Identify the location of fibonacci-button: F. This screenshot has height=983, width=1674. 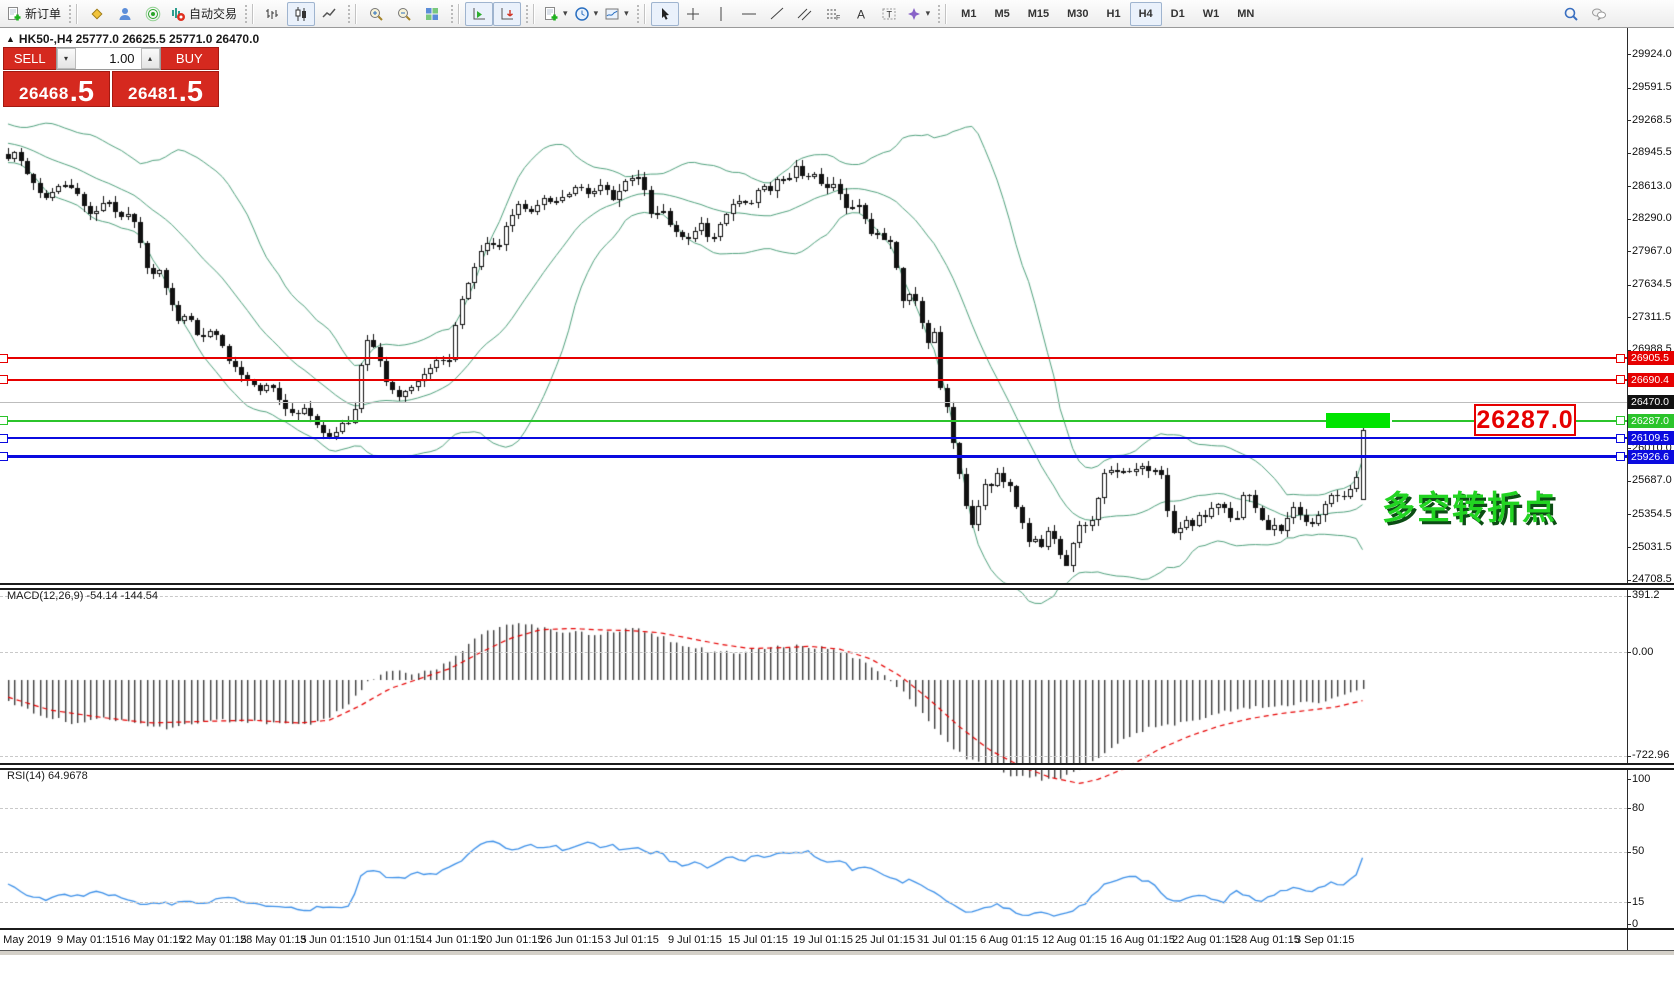
(833, 14).